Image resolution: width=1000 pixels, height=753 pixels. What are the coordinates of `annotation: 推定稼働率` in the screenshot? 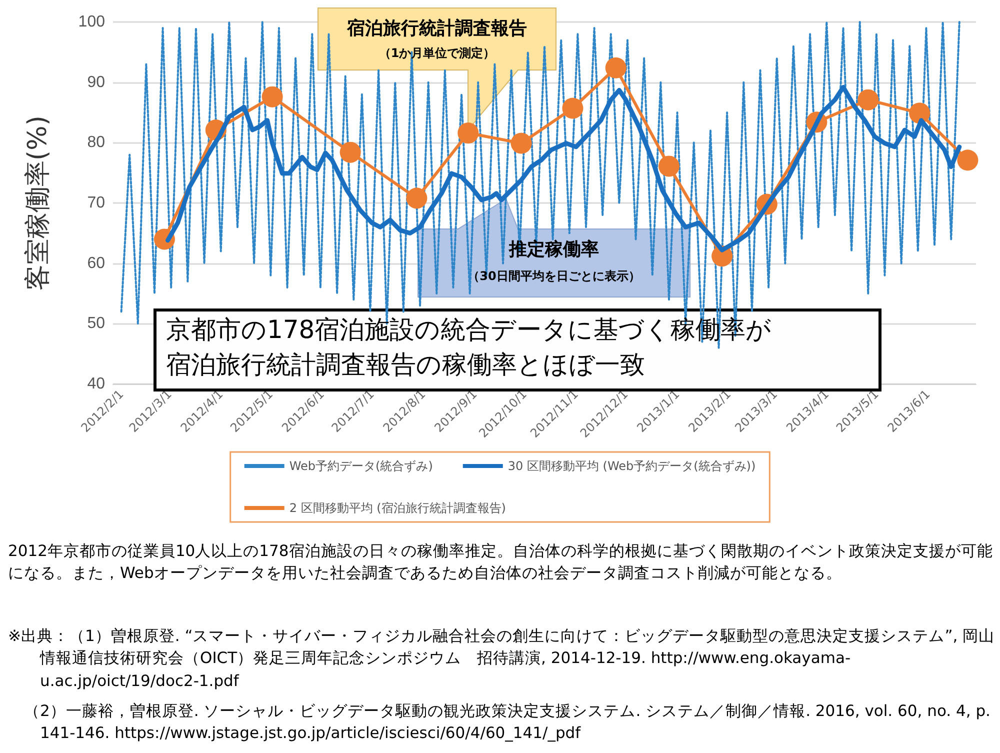 It's located at (554, 250).